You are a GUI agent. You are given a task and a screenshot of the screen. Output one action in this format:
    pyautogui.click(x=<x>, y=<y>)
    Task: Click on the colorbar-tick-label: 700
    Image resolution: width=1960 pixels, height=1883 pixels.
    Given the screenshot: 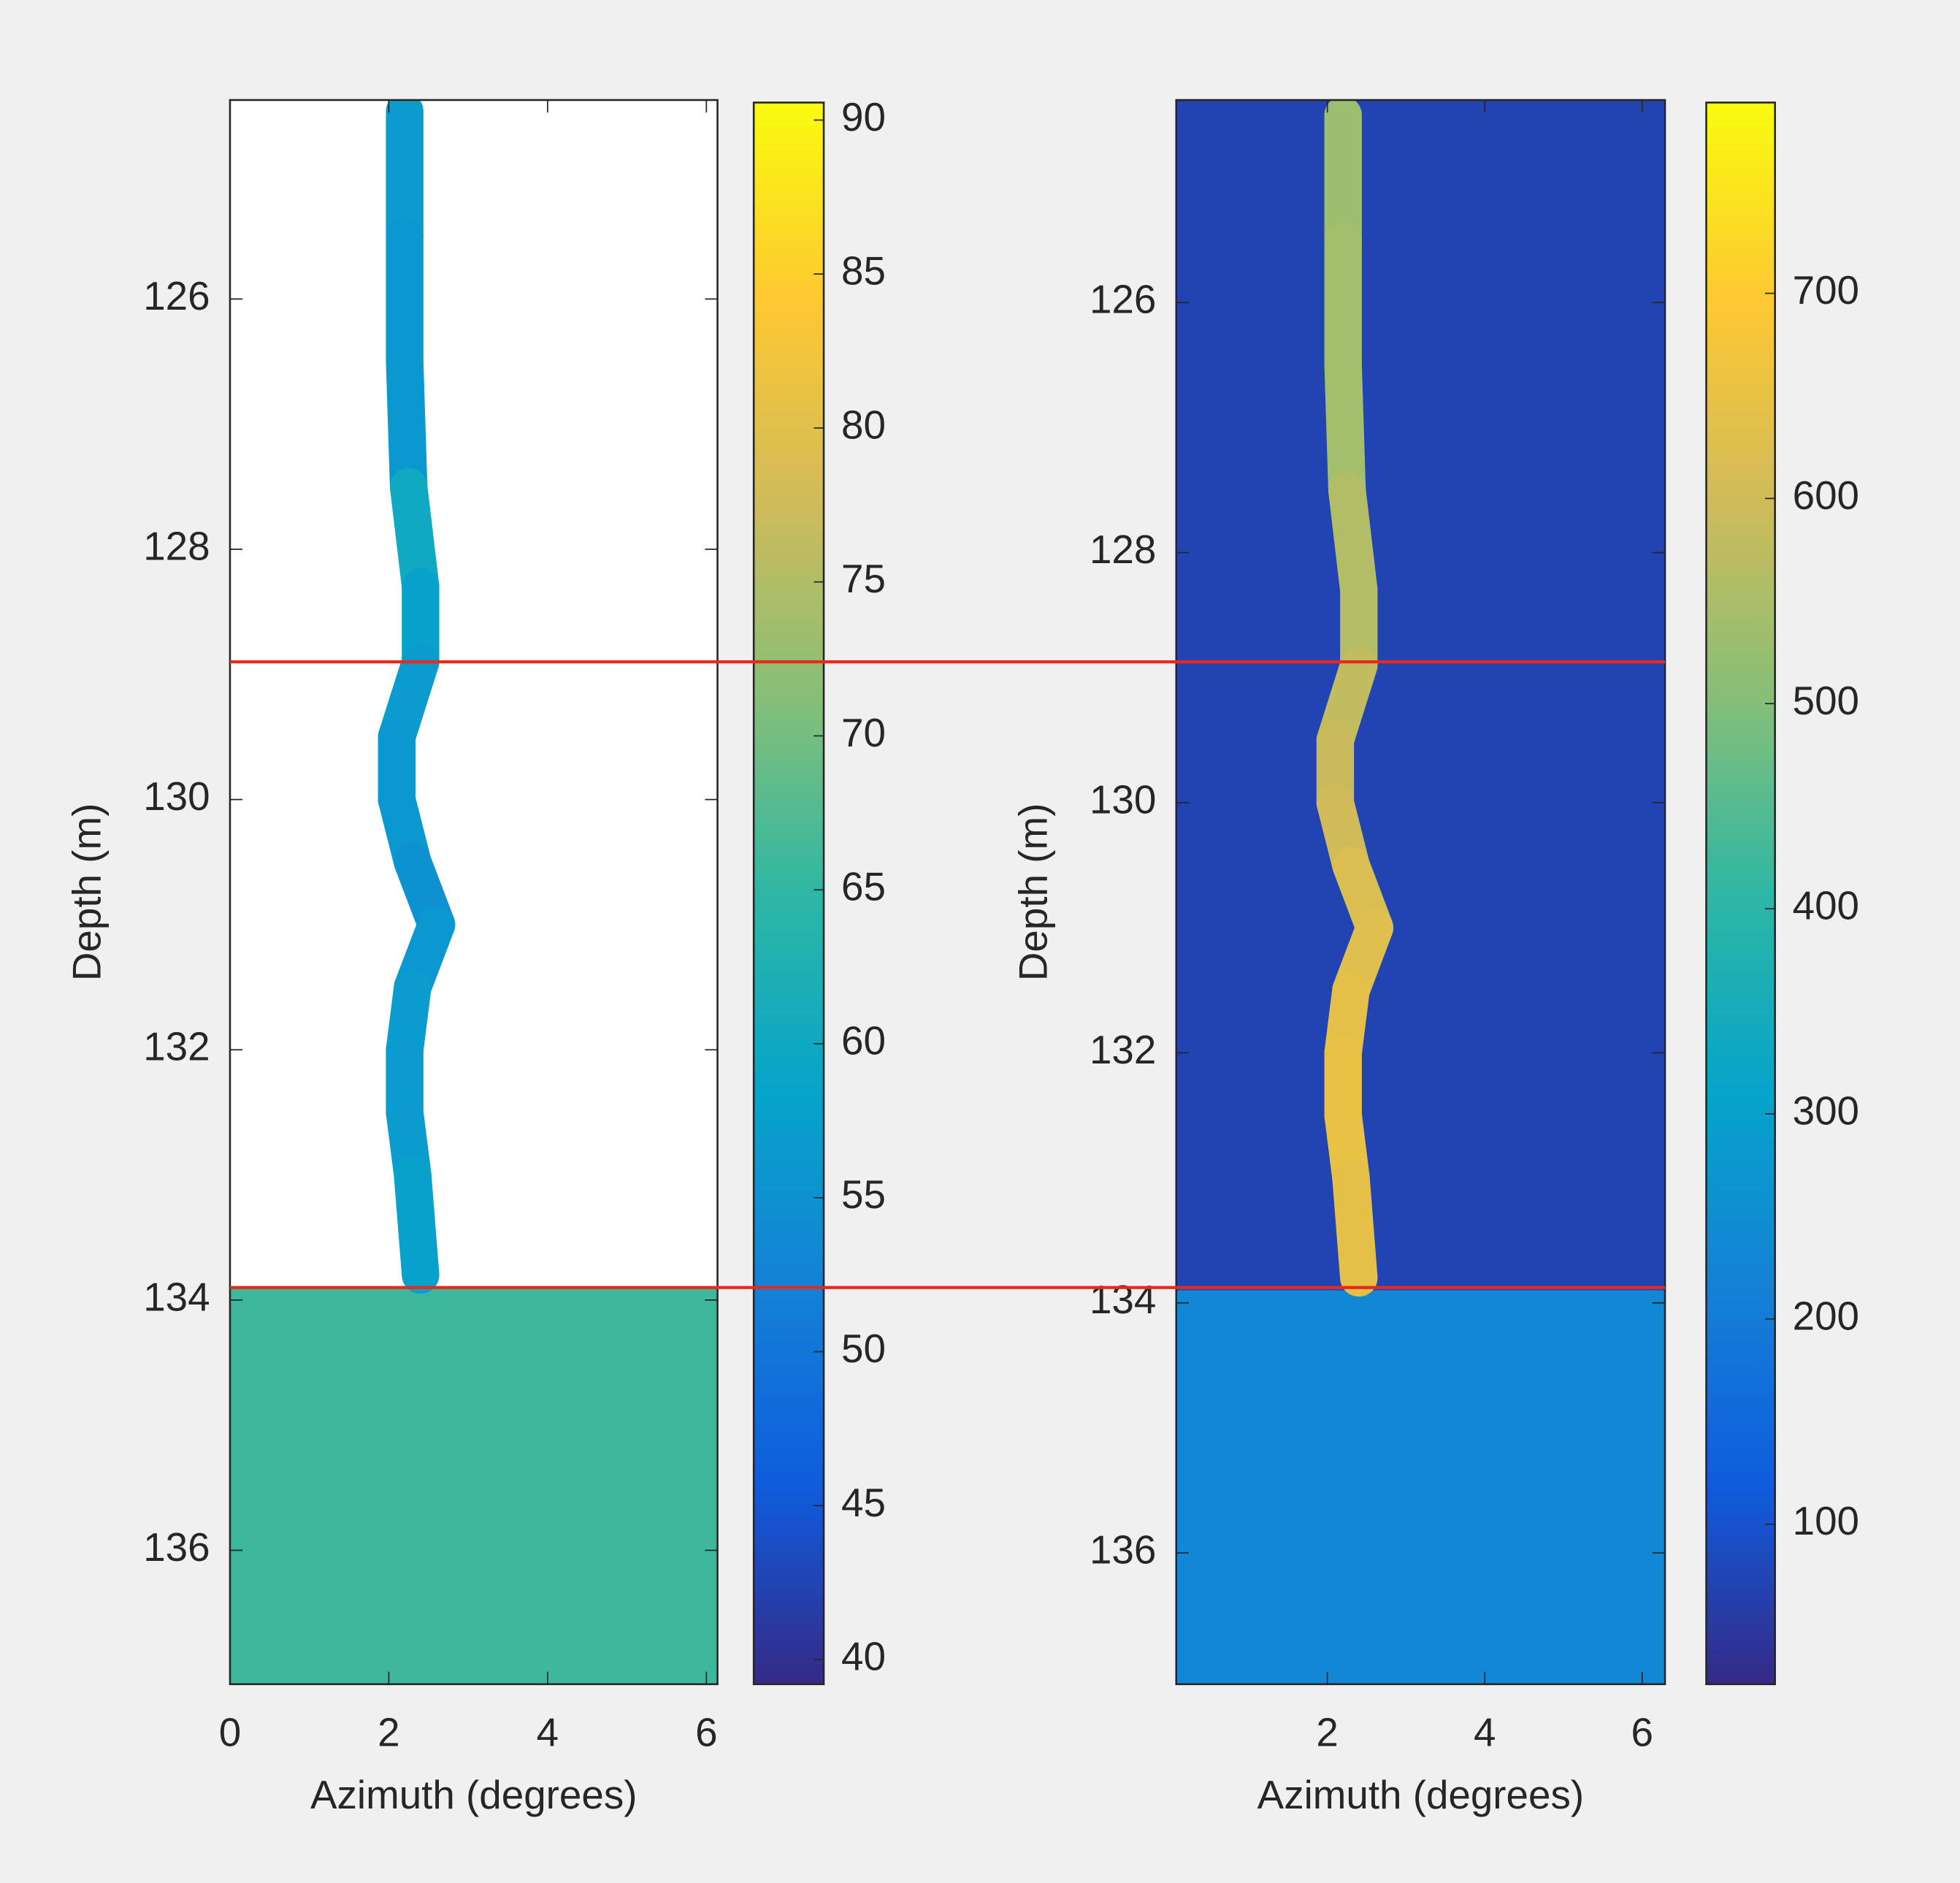 What is the action you would take?
    pyautogui.click(x=1826, y=290)
    